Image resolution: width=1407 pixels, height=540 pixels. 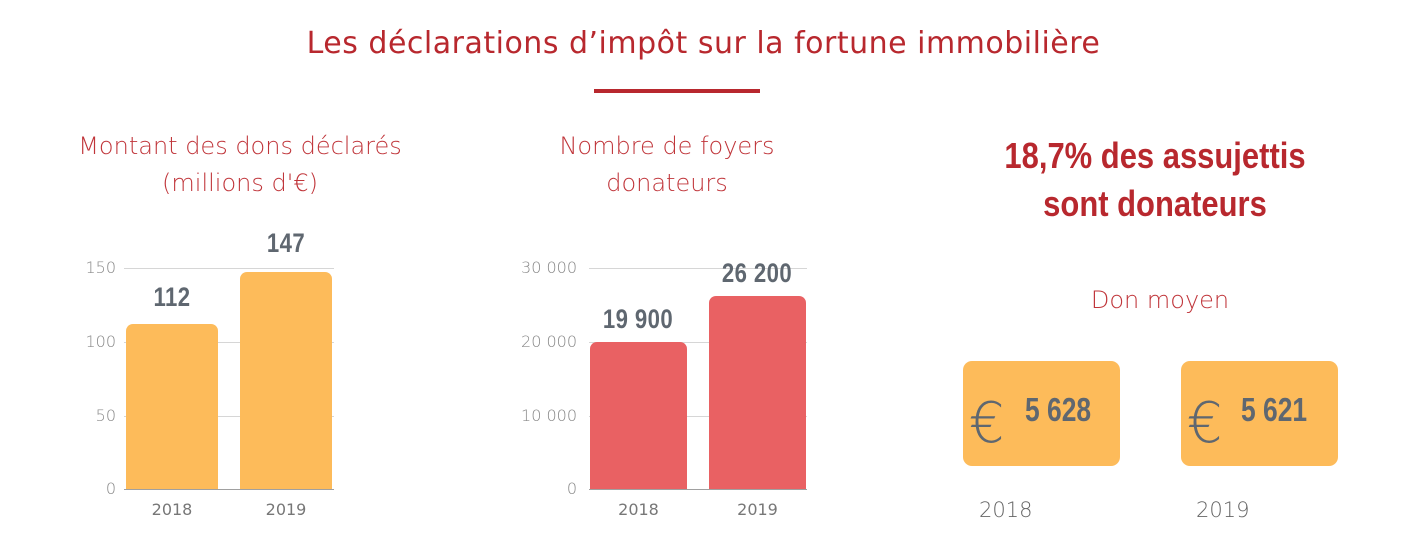 What do you see at coordinates (1223, 510) in the screenshot?
I see `card-year: 2019` at bounding box center [1223, 510].